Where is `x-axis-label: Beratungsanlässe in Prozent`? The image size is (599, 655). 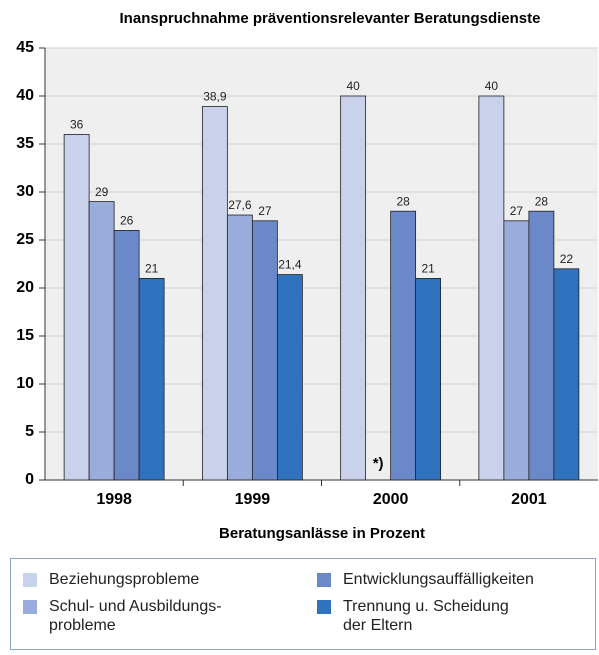 x-axis-label: Beratungsanlässe in Prozent is located at coordinates (322, 533).